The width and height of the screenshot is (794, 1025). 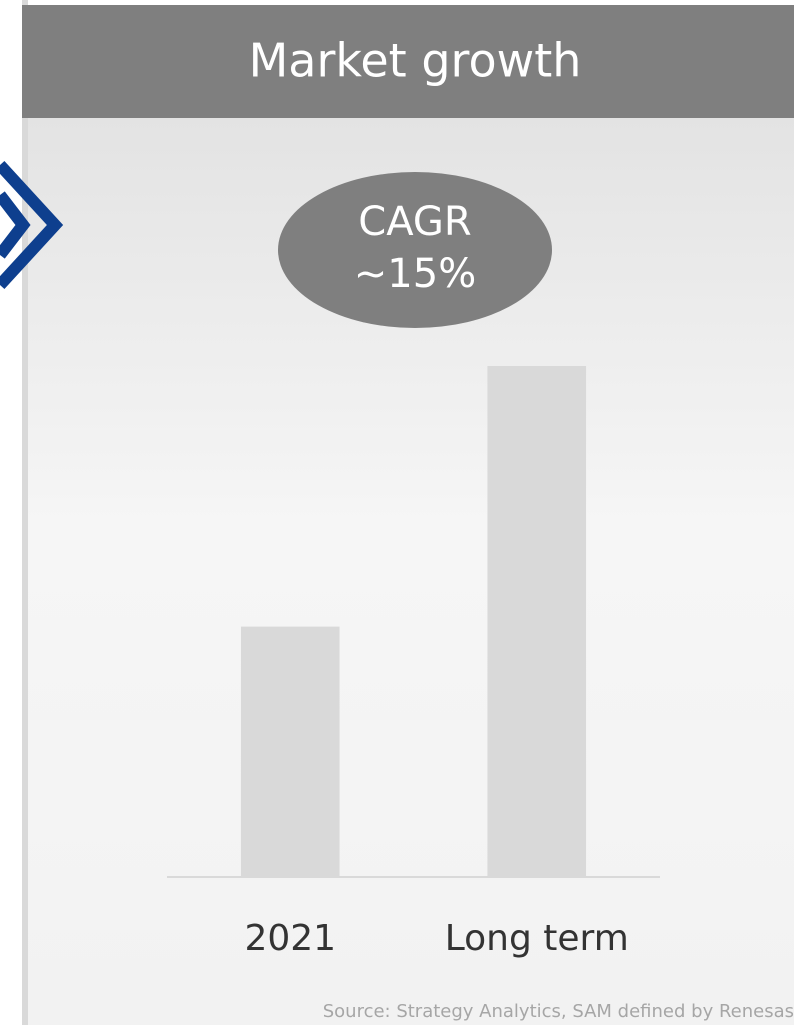 I want to click on annotation: CAGR, so click(x=414, y=222).